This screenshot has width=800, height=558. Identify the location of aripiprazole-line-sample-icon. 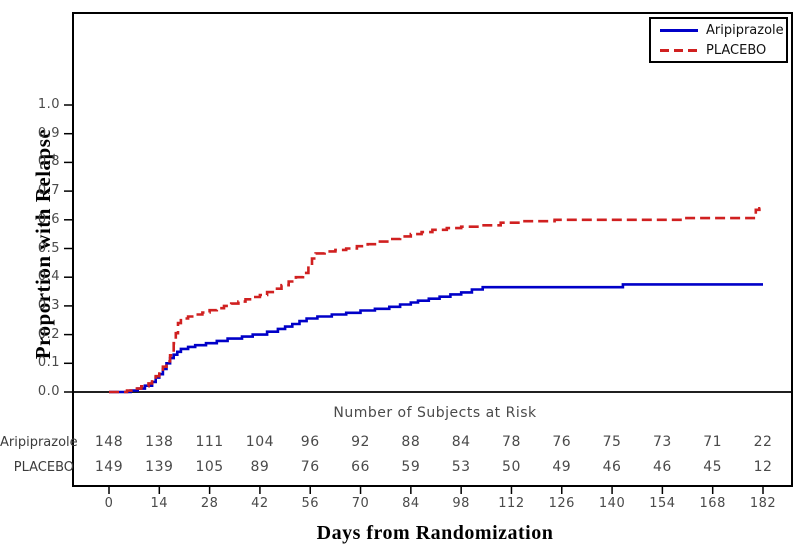
(679, 30).